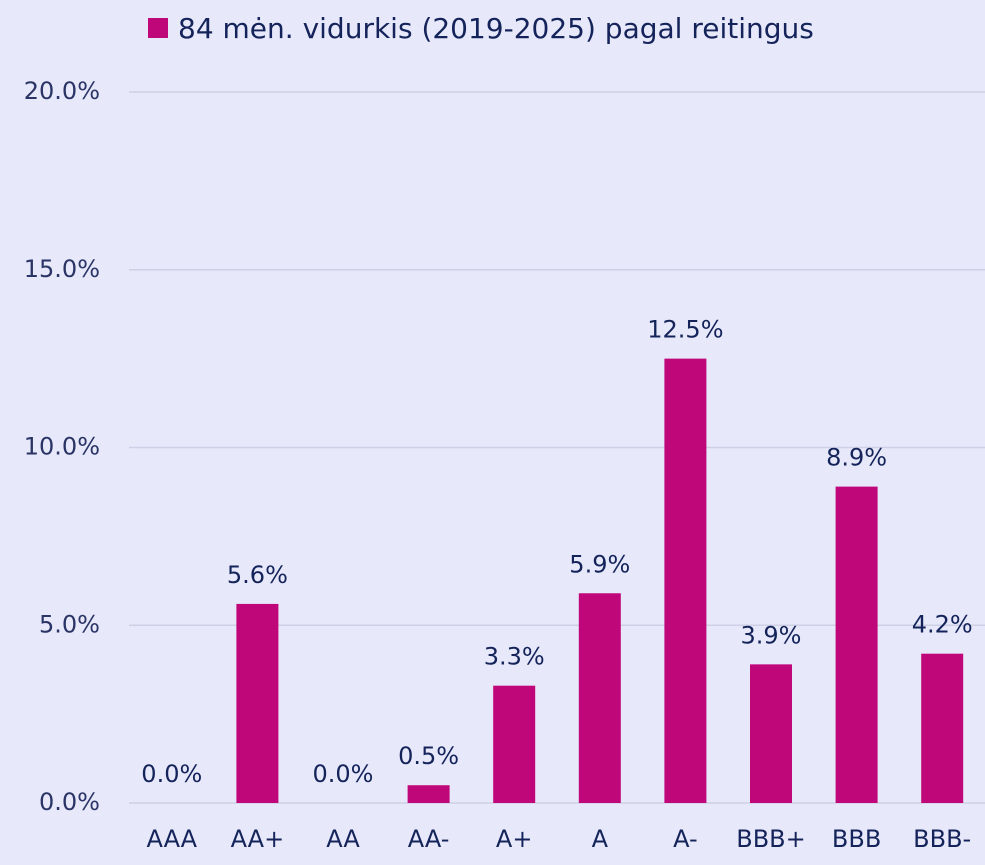 This screenshot has height=865, width=985. What do you see at coordinates (942, 839) in the screenshot?
I see `x-tick-label: BBB-` at bounding box center [942, 839].